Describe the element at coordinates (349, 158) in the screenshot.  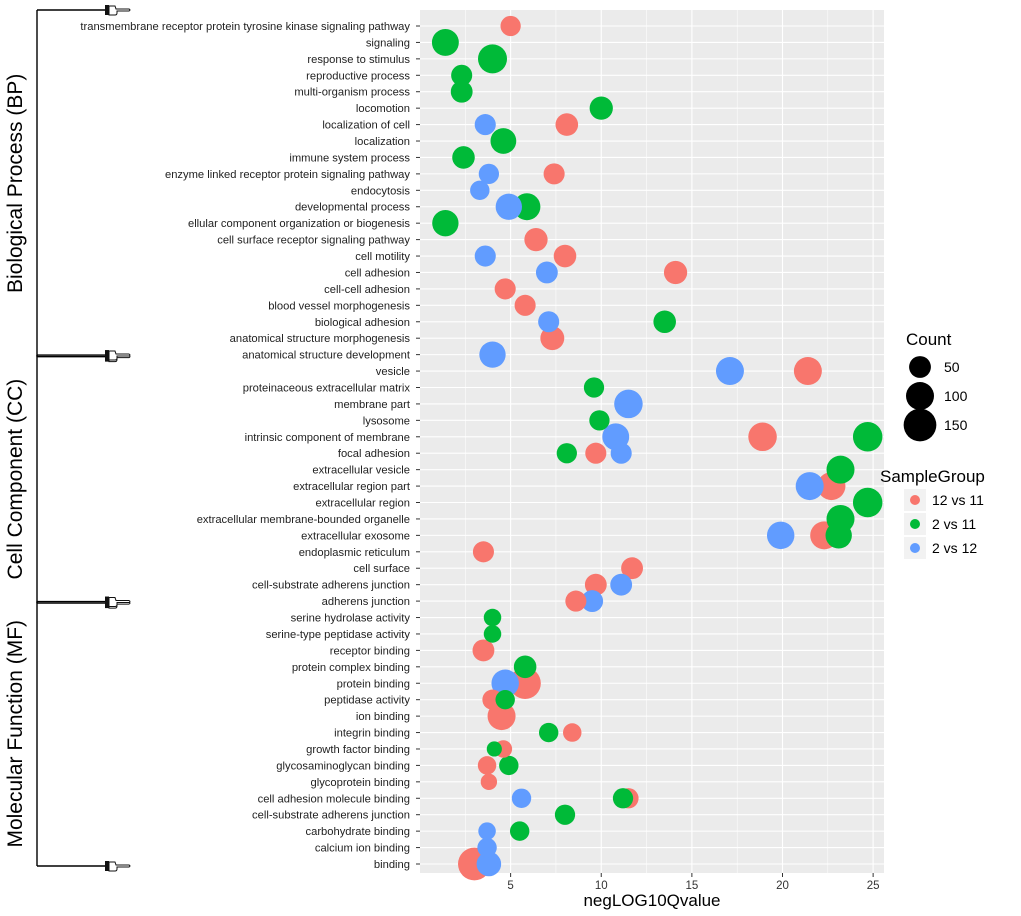
I see `category-label: immune system process` at that location.